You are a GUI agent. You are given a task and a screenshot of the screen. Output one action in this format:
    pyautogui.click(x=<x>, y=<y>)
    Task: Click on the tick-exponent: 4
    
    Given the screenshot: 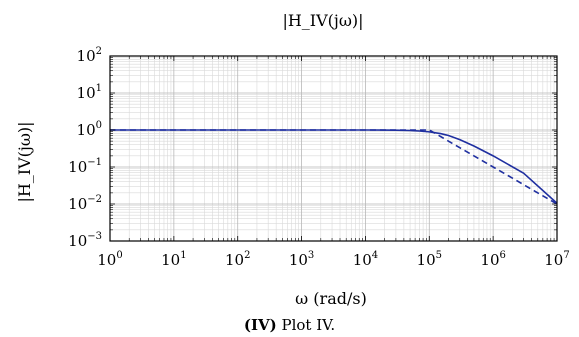 What is the action you would take?
    pyautogui.click(x=375, y=255)
    